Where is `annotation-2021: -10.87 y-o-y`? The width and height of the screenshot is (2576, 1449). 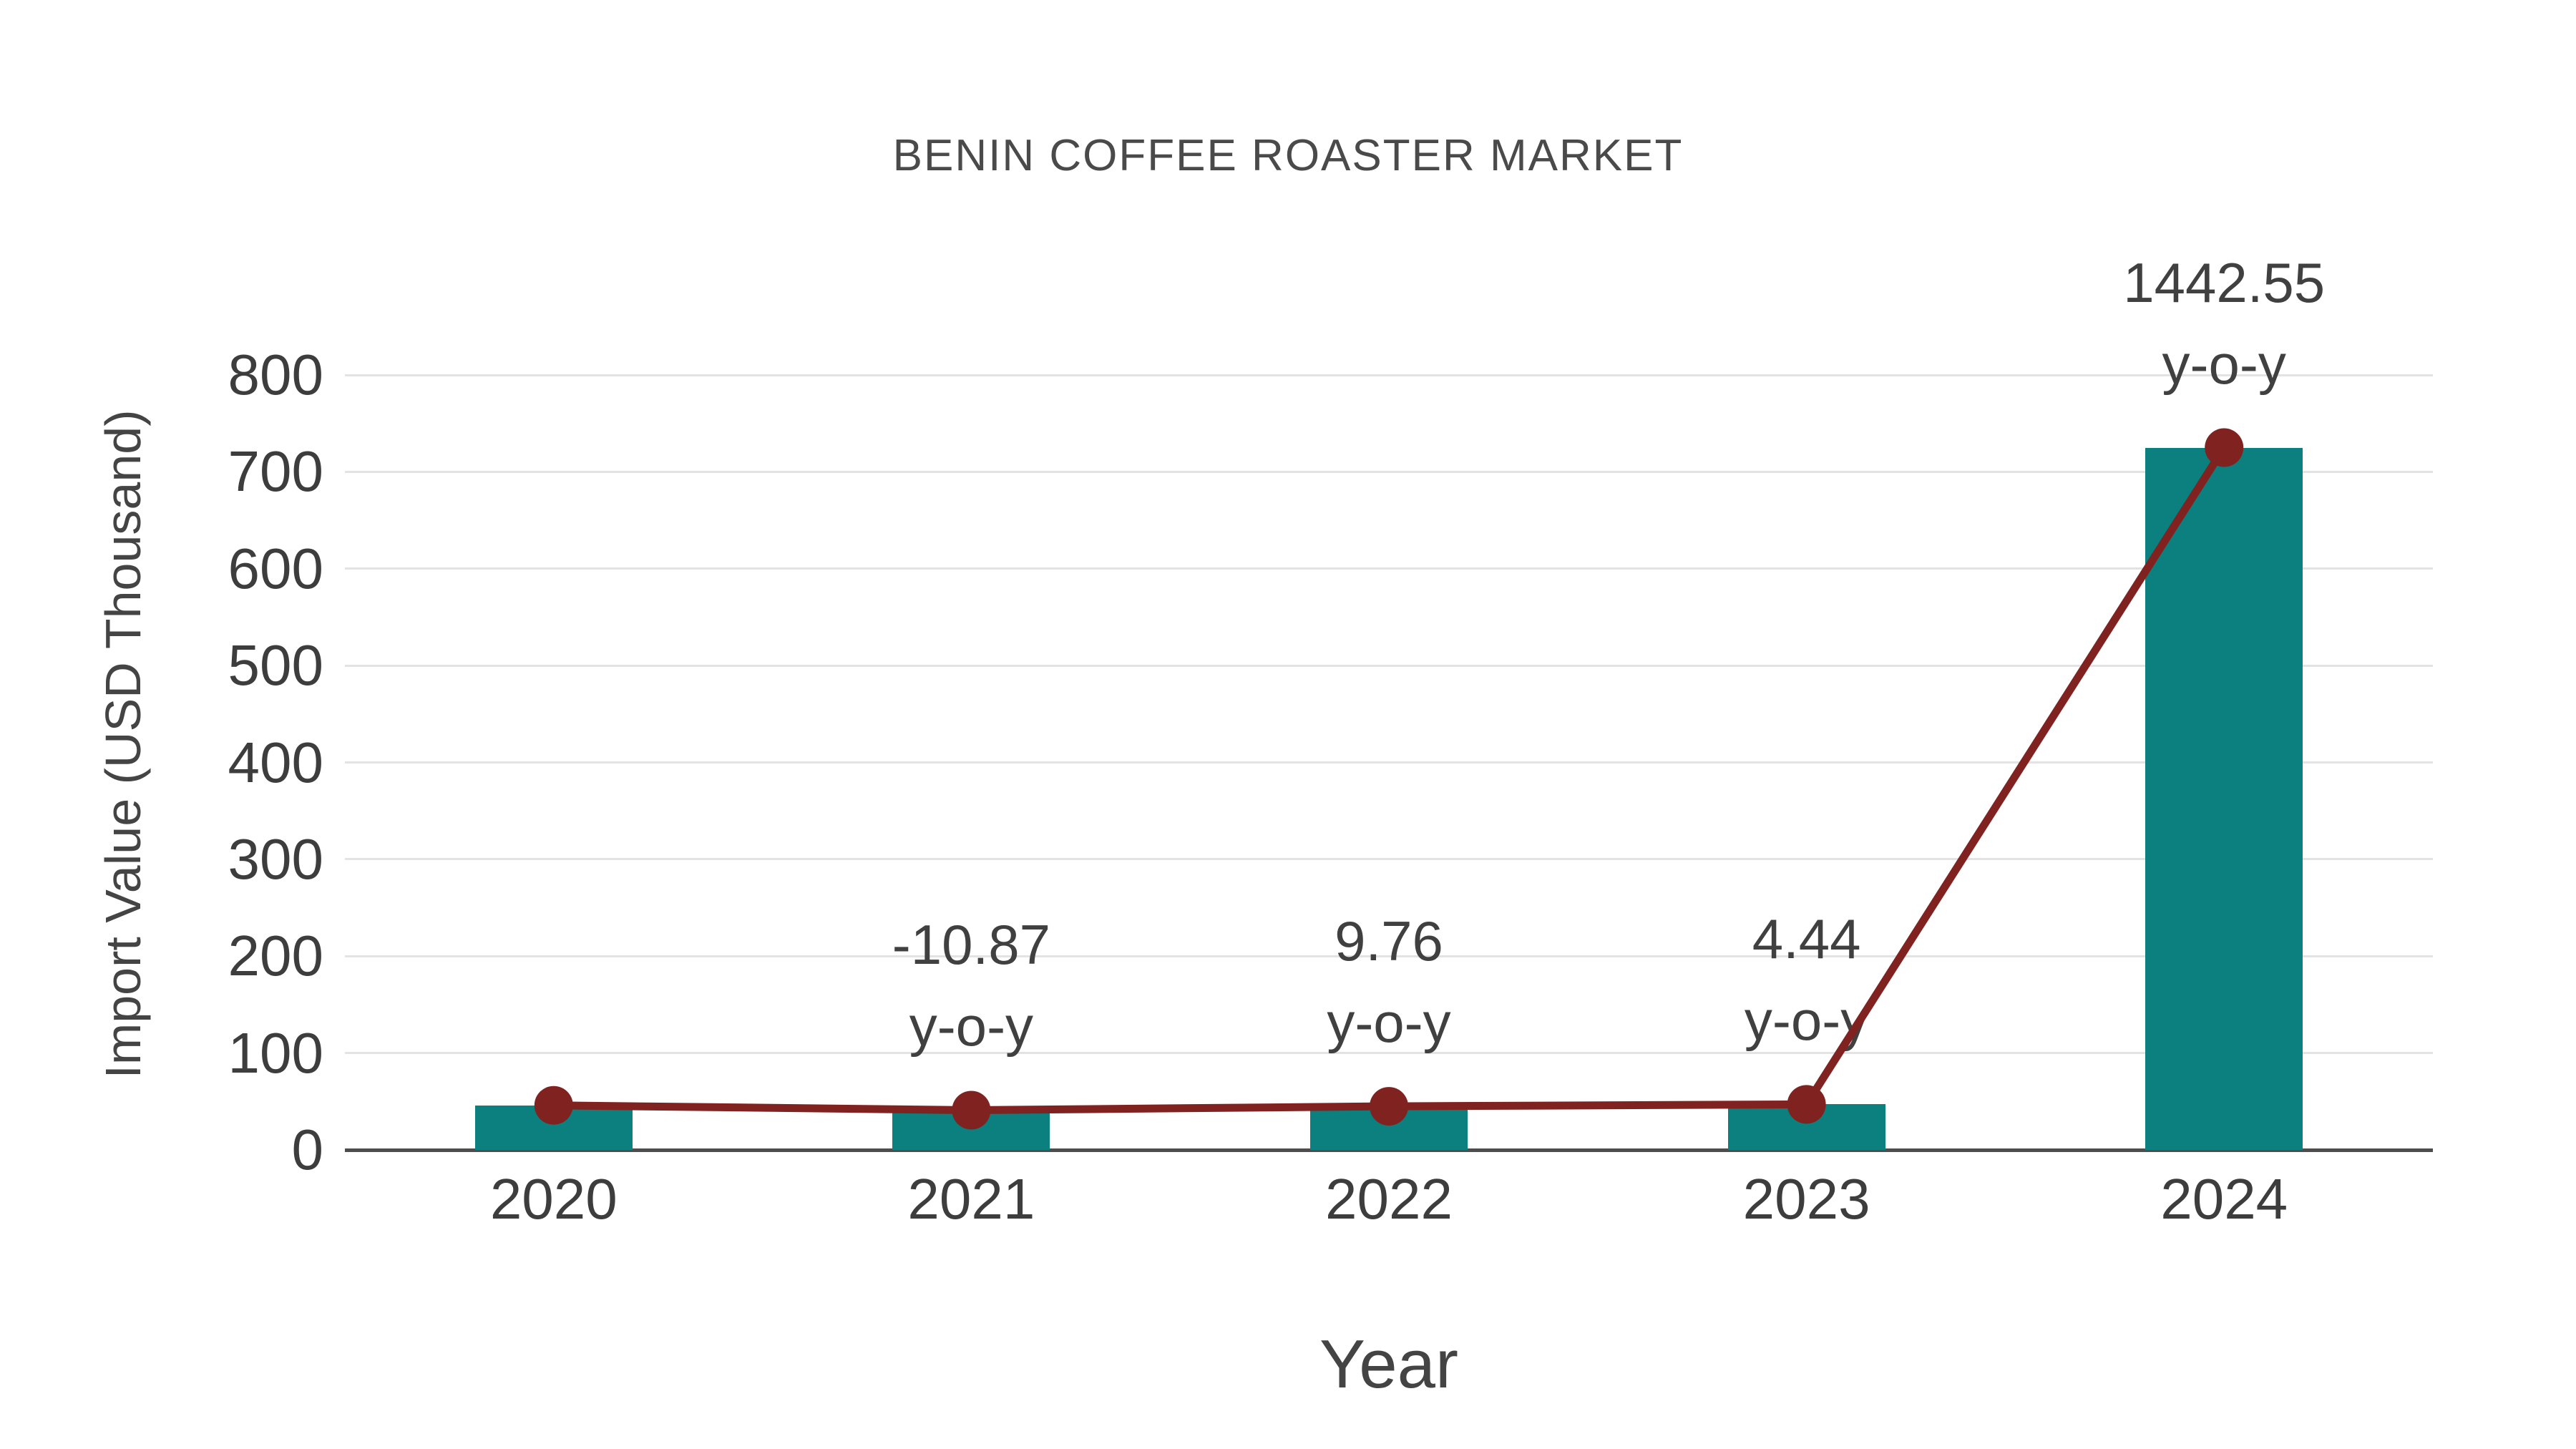 annotation-2021: -10.87 y-o-y is located at coordinates (971, 985).